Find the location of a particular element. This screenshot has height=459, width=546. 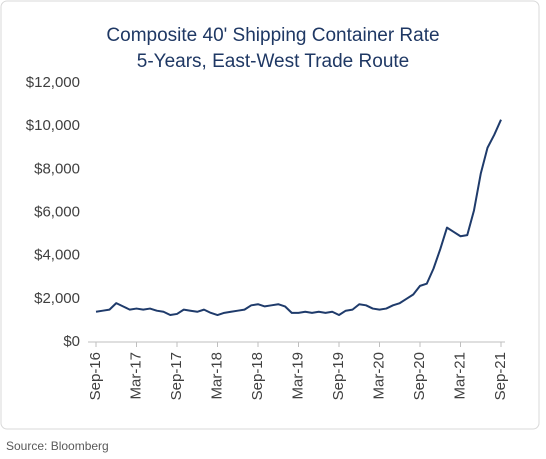

y-tick-label: $10,000 is located at coordinates (53, 125).